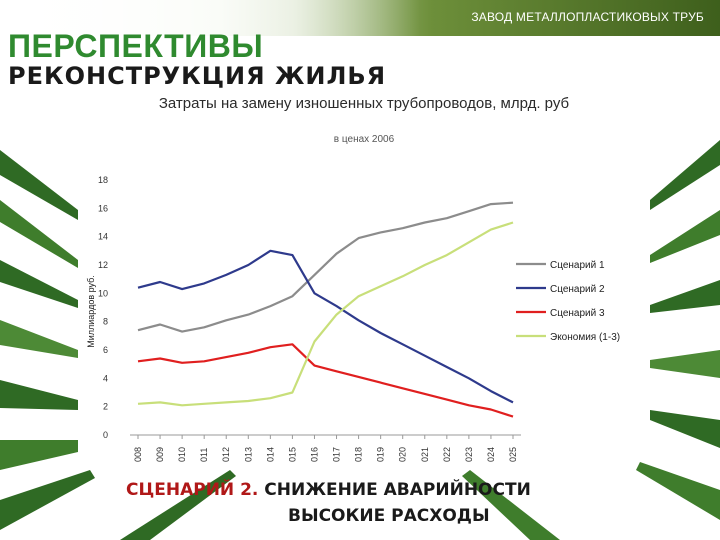  Describe the element at coordinates (103, 208) in the screenshot. I see `y-tick-label: 16` at that location.